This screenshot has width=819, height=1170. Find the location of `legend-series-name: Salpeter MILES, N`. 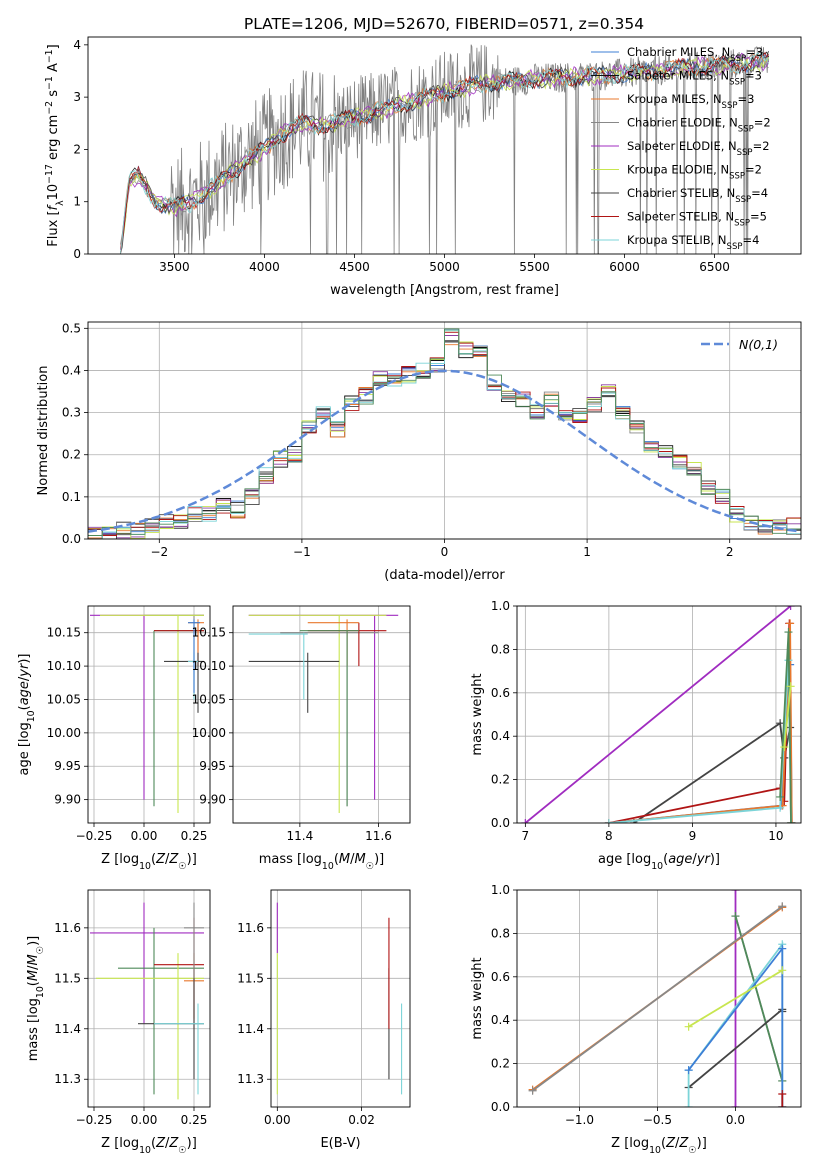

legend-series-name: Salpeter MILES, N is located at coordinates (678, 76).